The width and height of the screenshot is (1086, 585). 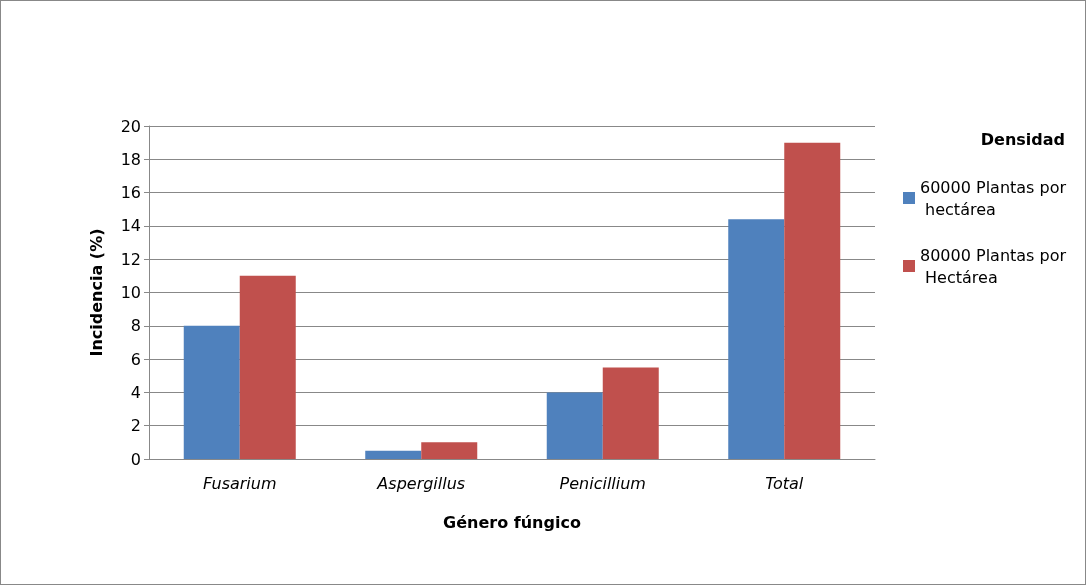 I want to click on x-axis-title: Género fúngico, so click(x=512, y=522).